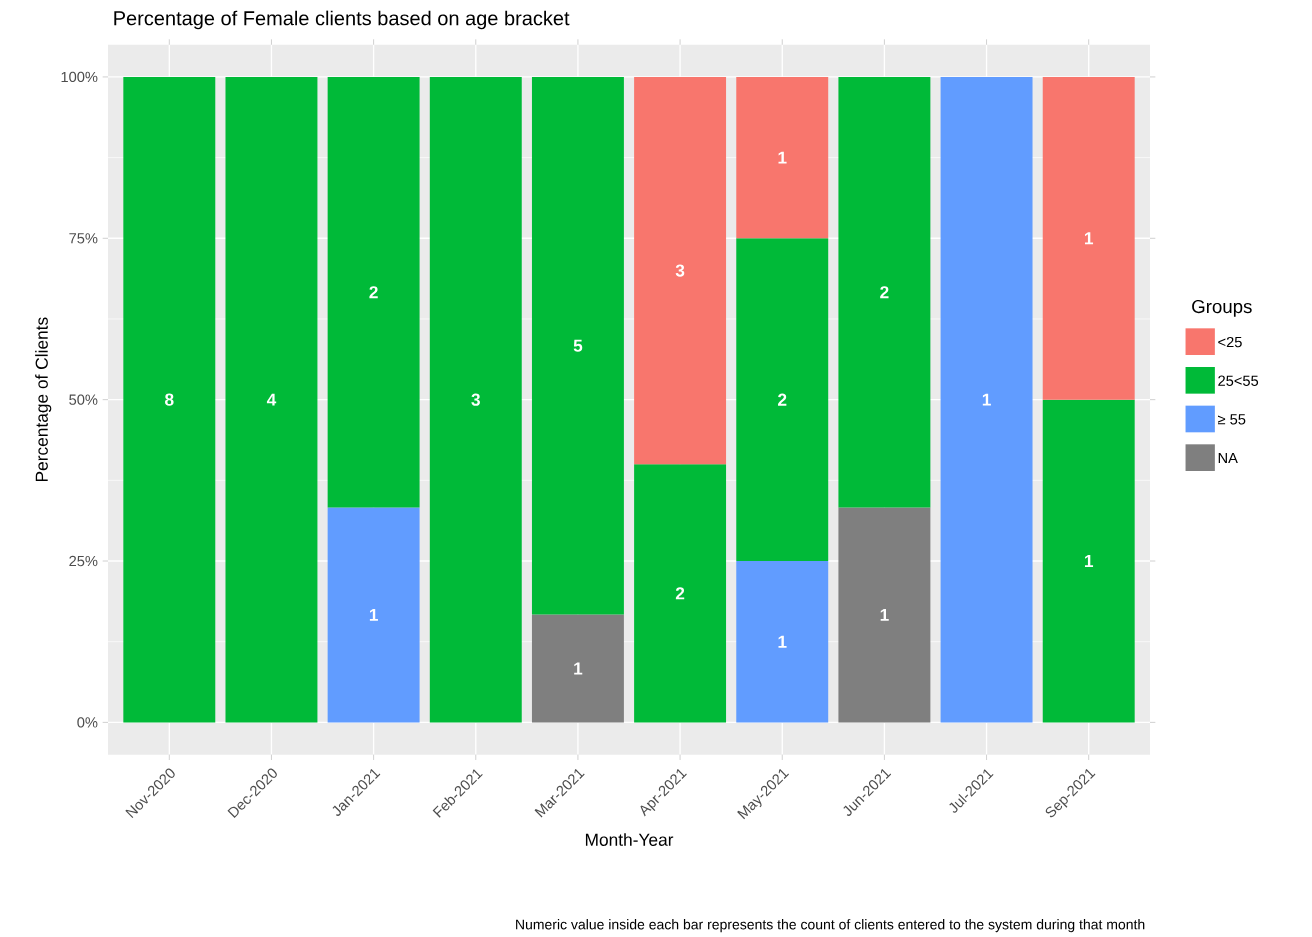  What do you see at coordinates (83, 238) in the screenshot?
I see `y-tick-label: 75%` at bounding box center [83, 238].